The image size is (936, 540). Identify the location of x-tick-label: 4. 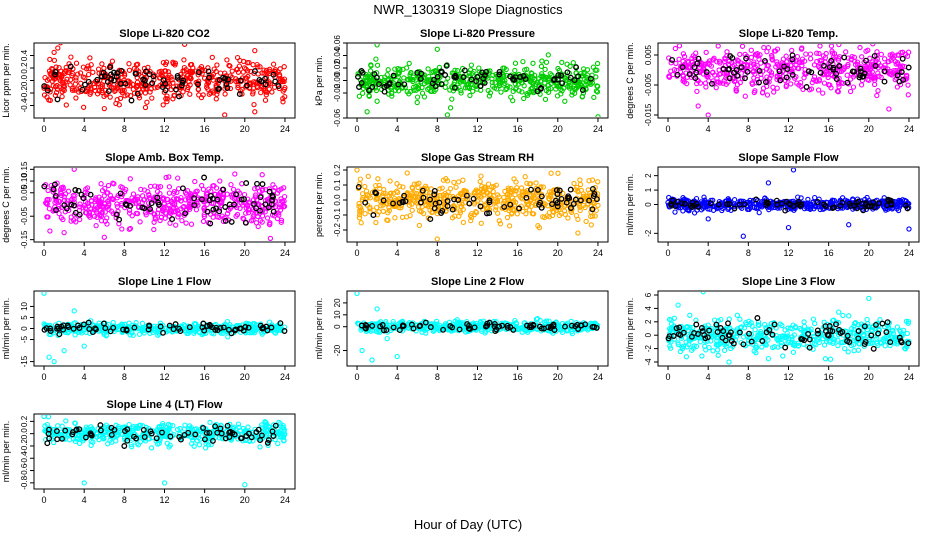
(397, 129).